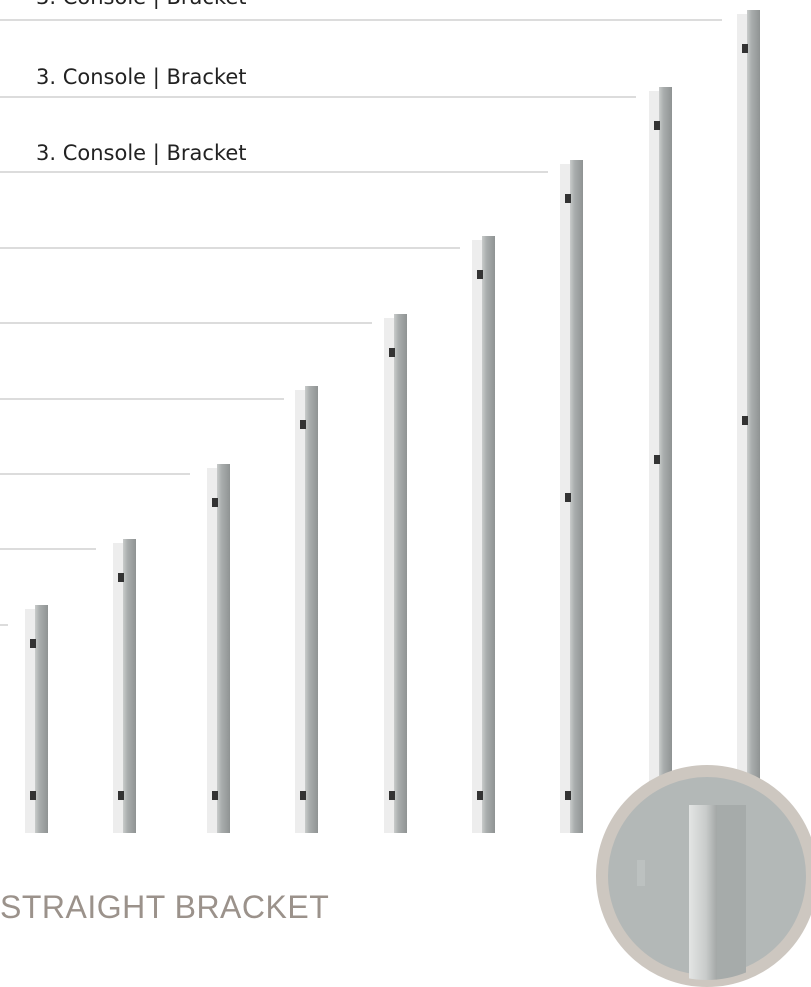  Describe the element at coordinates (641, 873) in the screenshot. I see `zoom-detail-mark` at that location.